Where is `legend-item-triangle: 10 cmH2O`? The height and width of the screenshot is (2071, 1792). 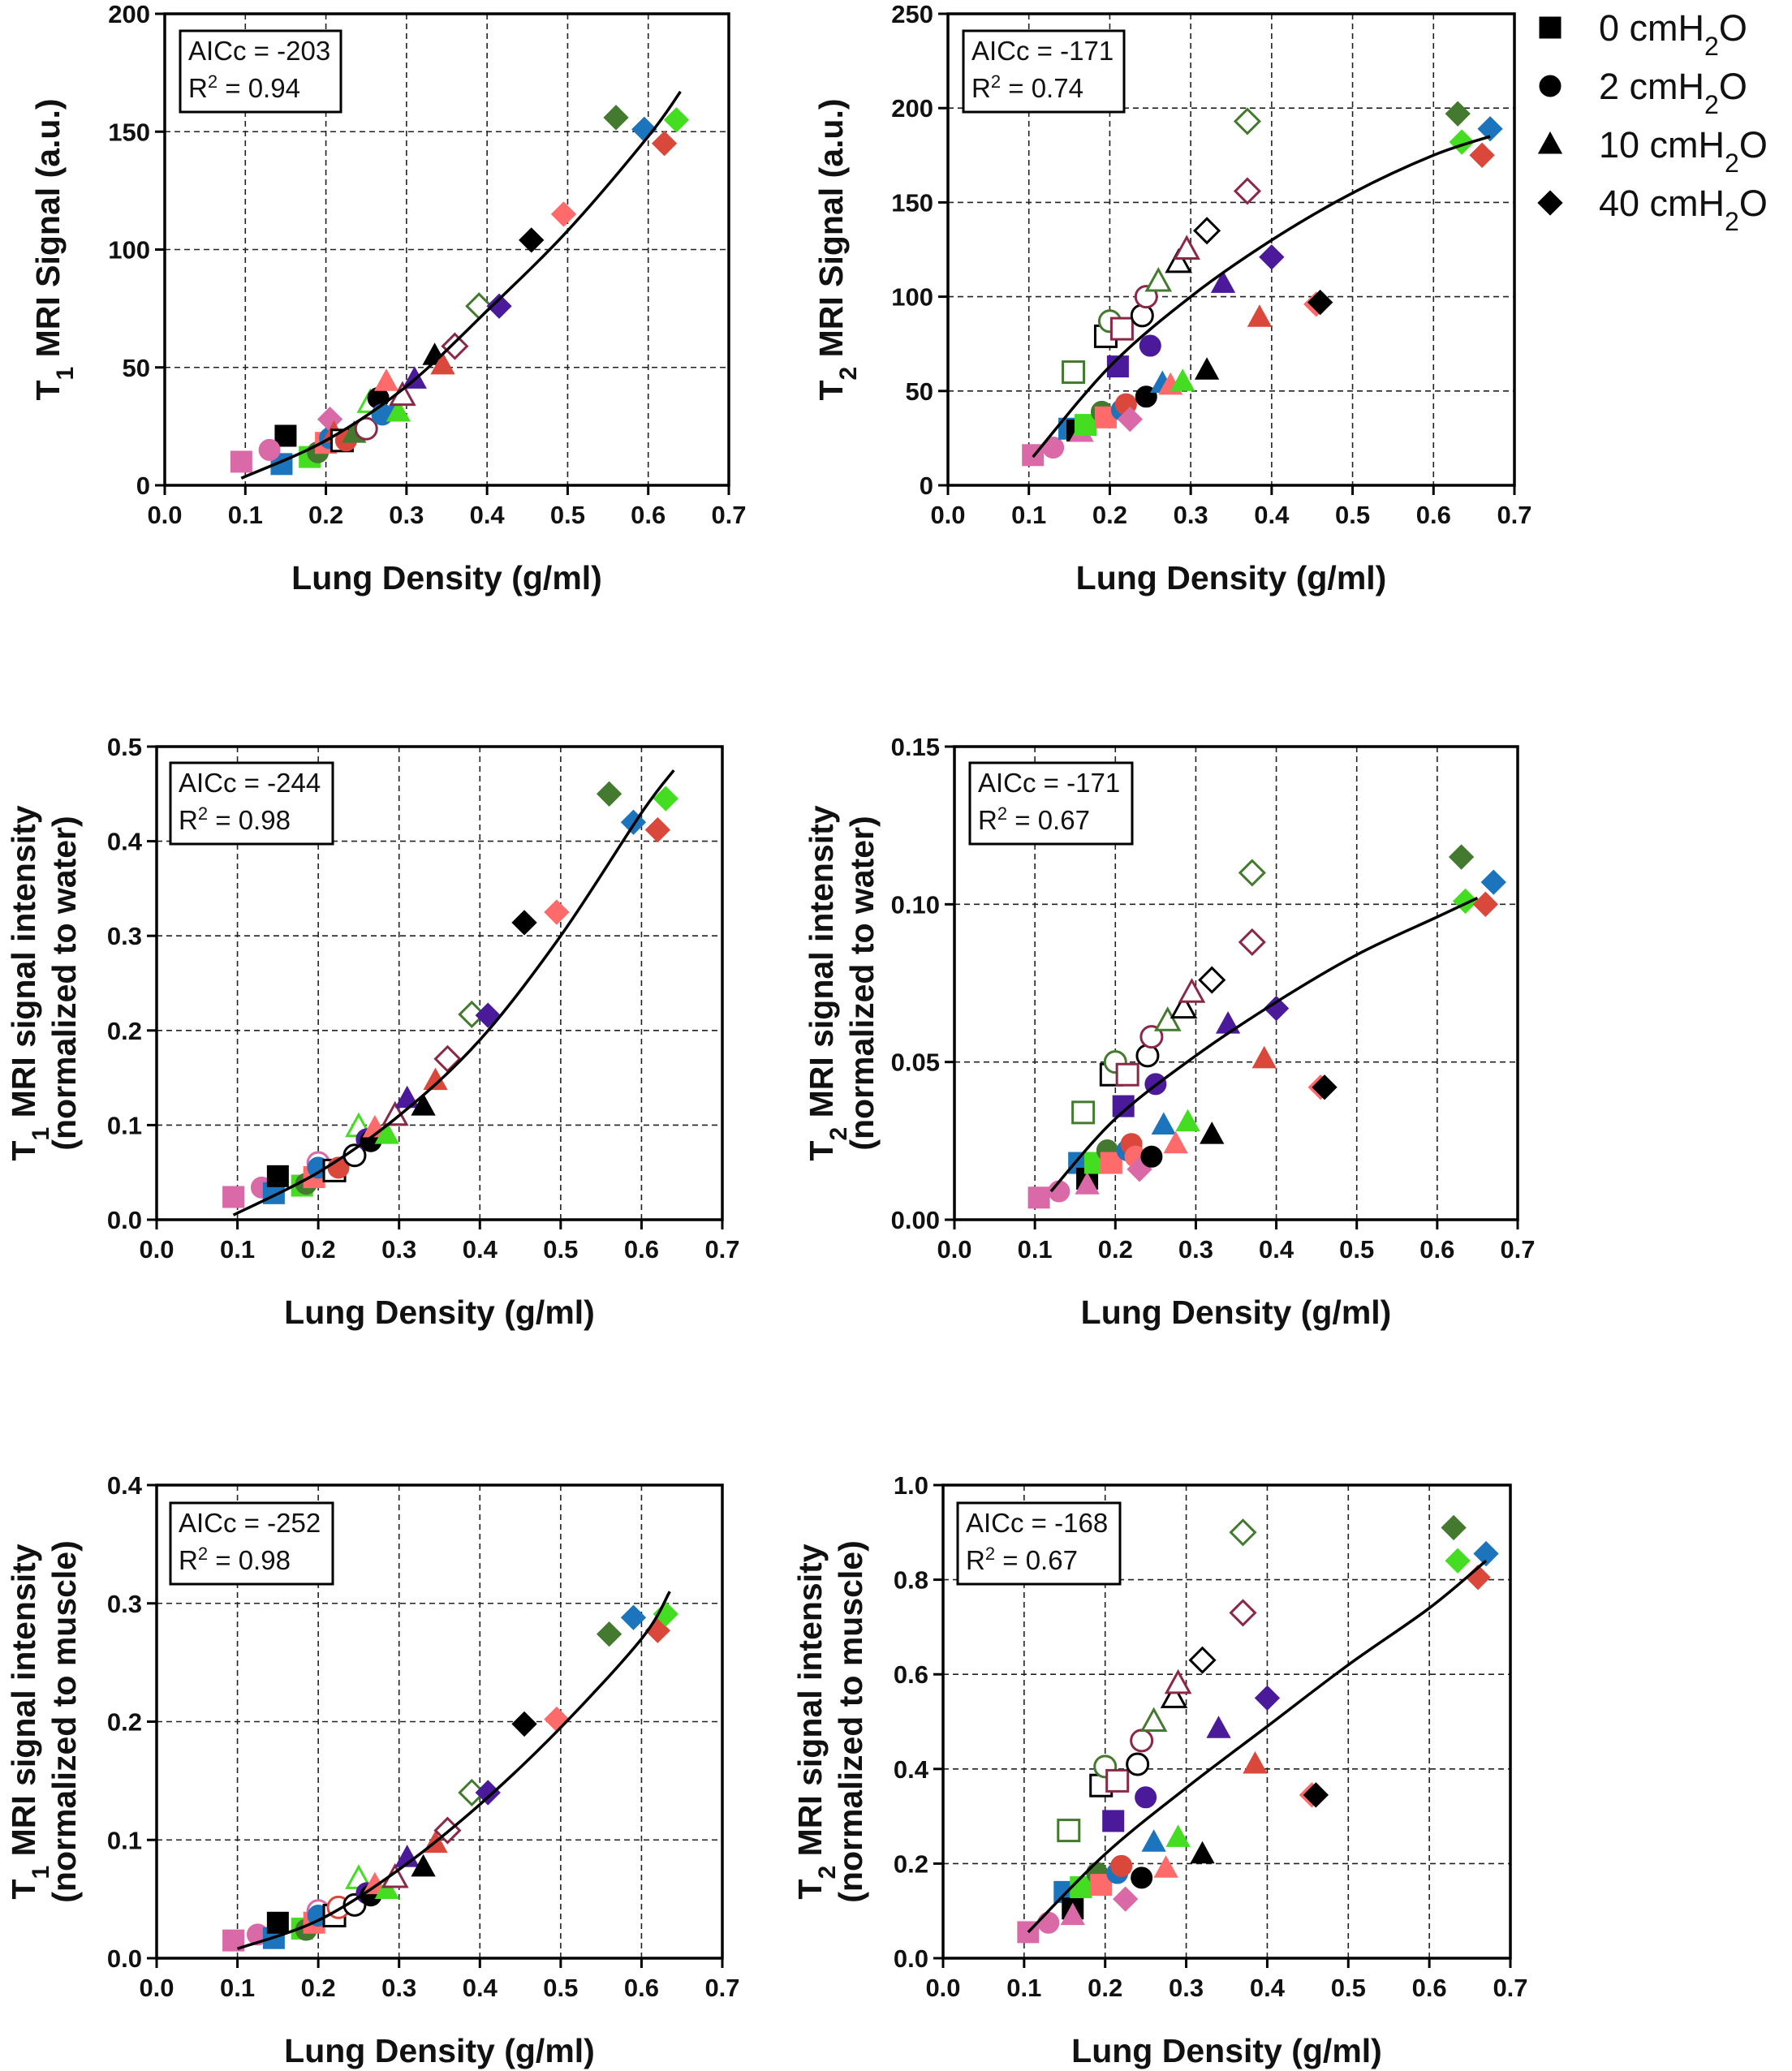 legend-item-triangle: 10 cmH2O is located at coordinates (1653, 151).